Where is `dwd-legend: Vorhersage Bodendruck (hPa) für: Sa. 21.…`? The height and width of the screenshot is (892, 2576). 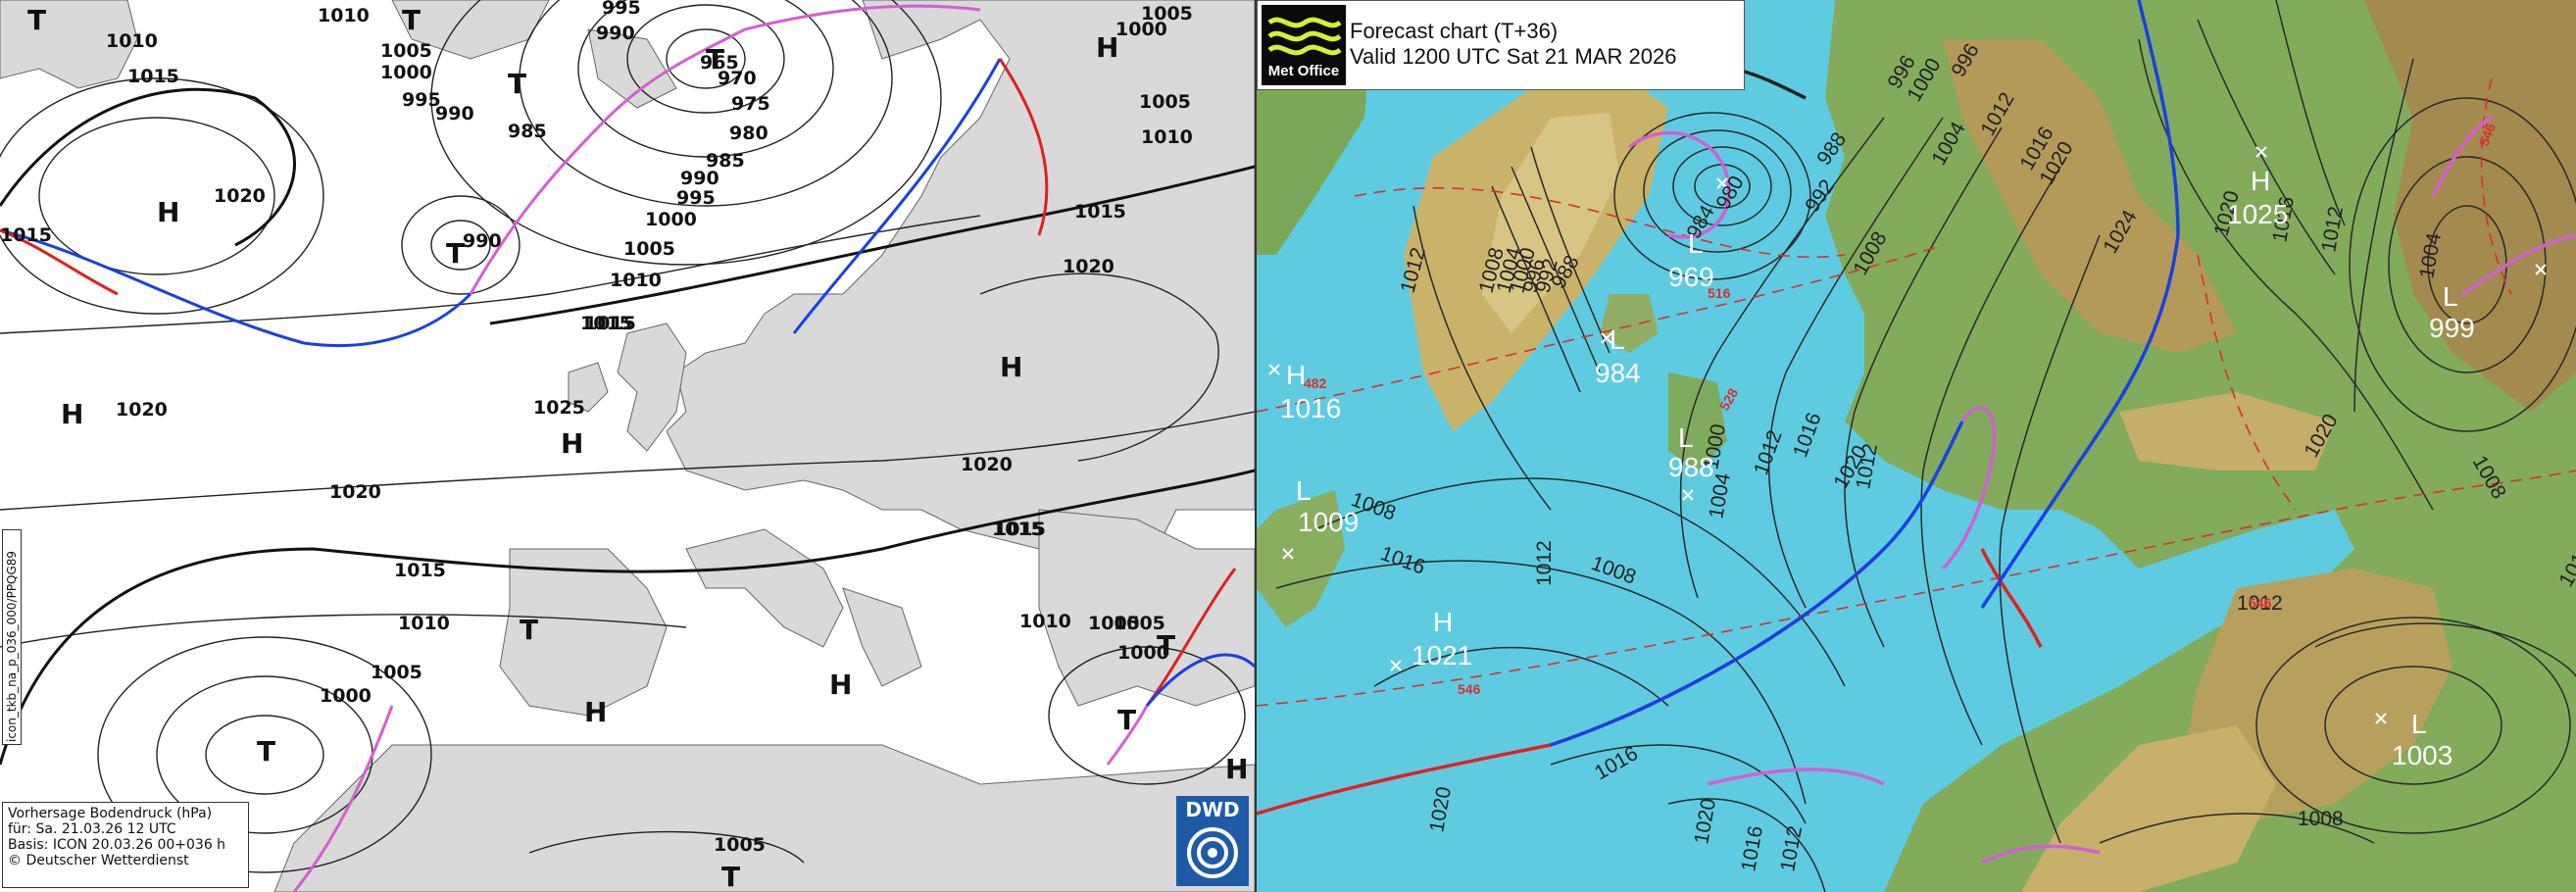 dwd-legend: Vorhersage Bodendruck (hPa) für: Sa. 21.… is located at coordinates (125, 845).